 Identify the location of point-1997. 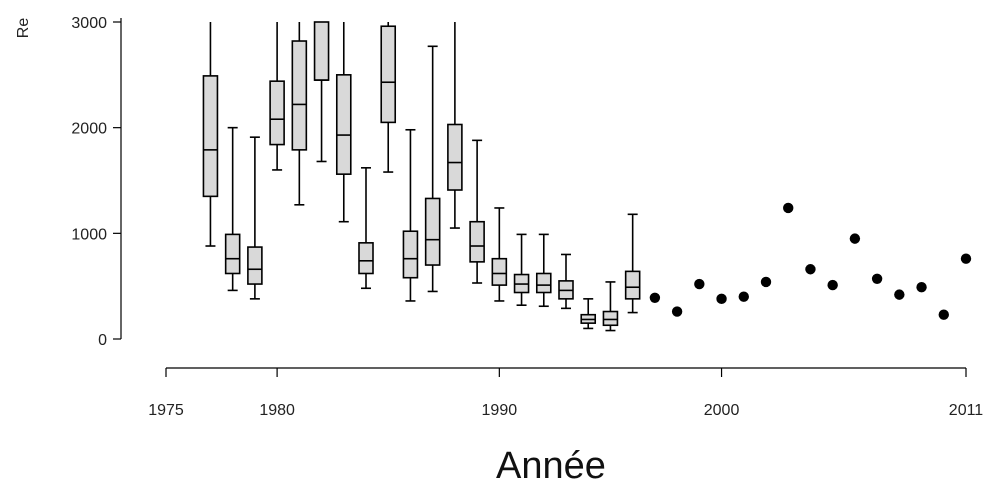
(655, 297).